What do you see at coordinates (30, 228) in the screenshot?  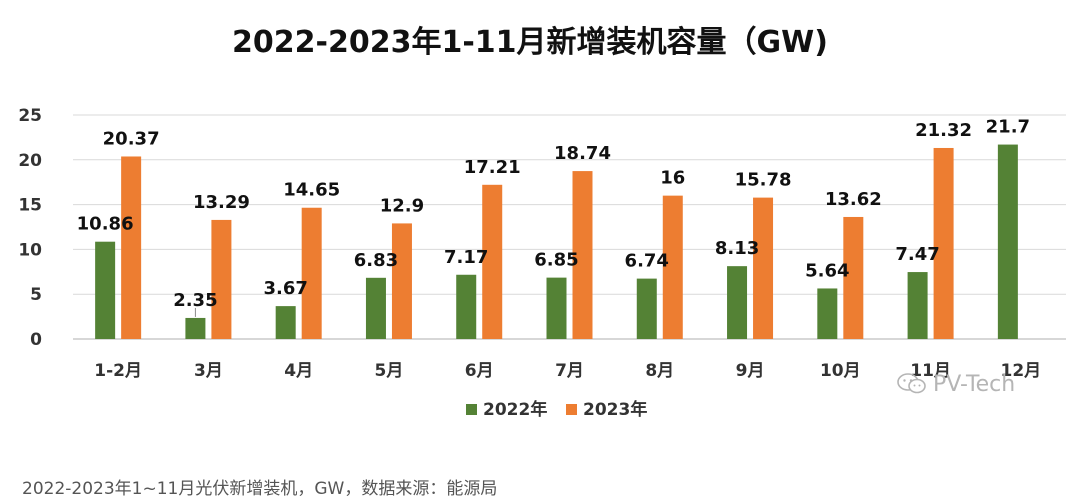 I see `y-axis: 0 5 10 15 20 25` at bounding box center [30, 228].